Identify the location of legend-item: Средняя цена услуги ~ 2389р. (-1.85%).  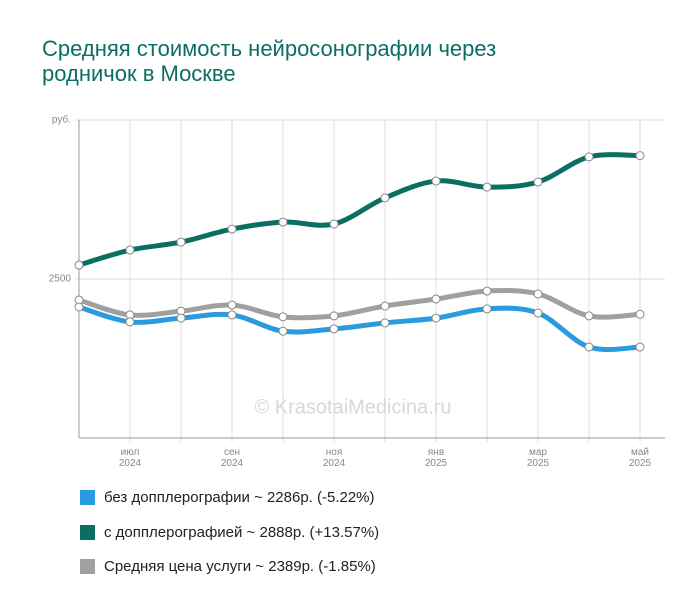
(228, 566).